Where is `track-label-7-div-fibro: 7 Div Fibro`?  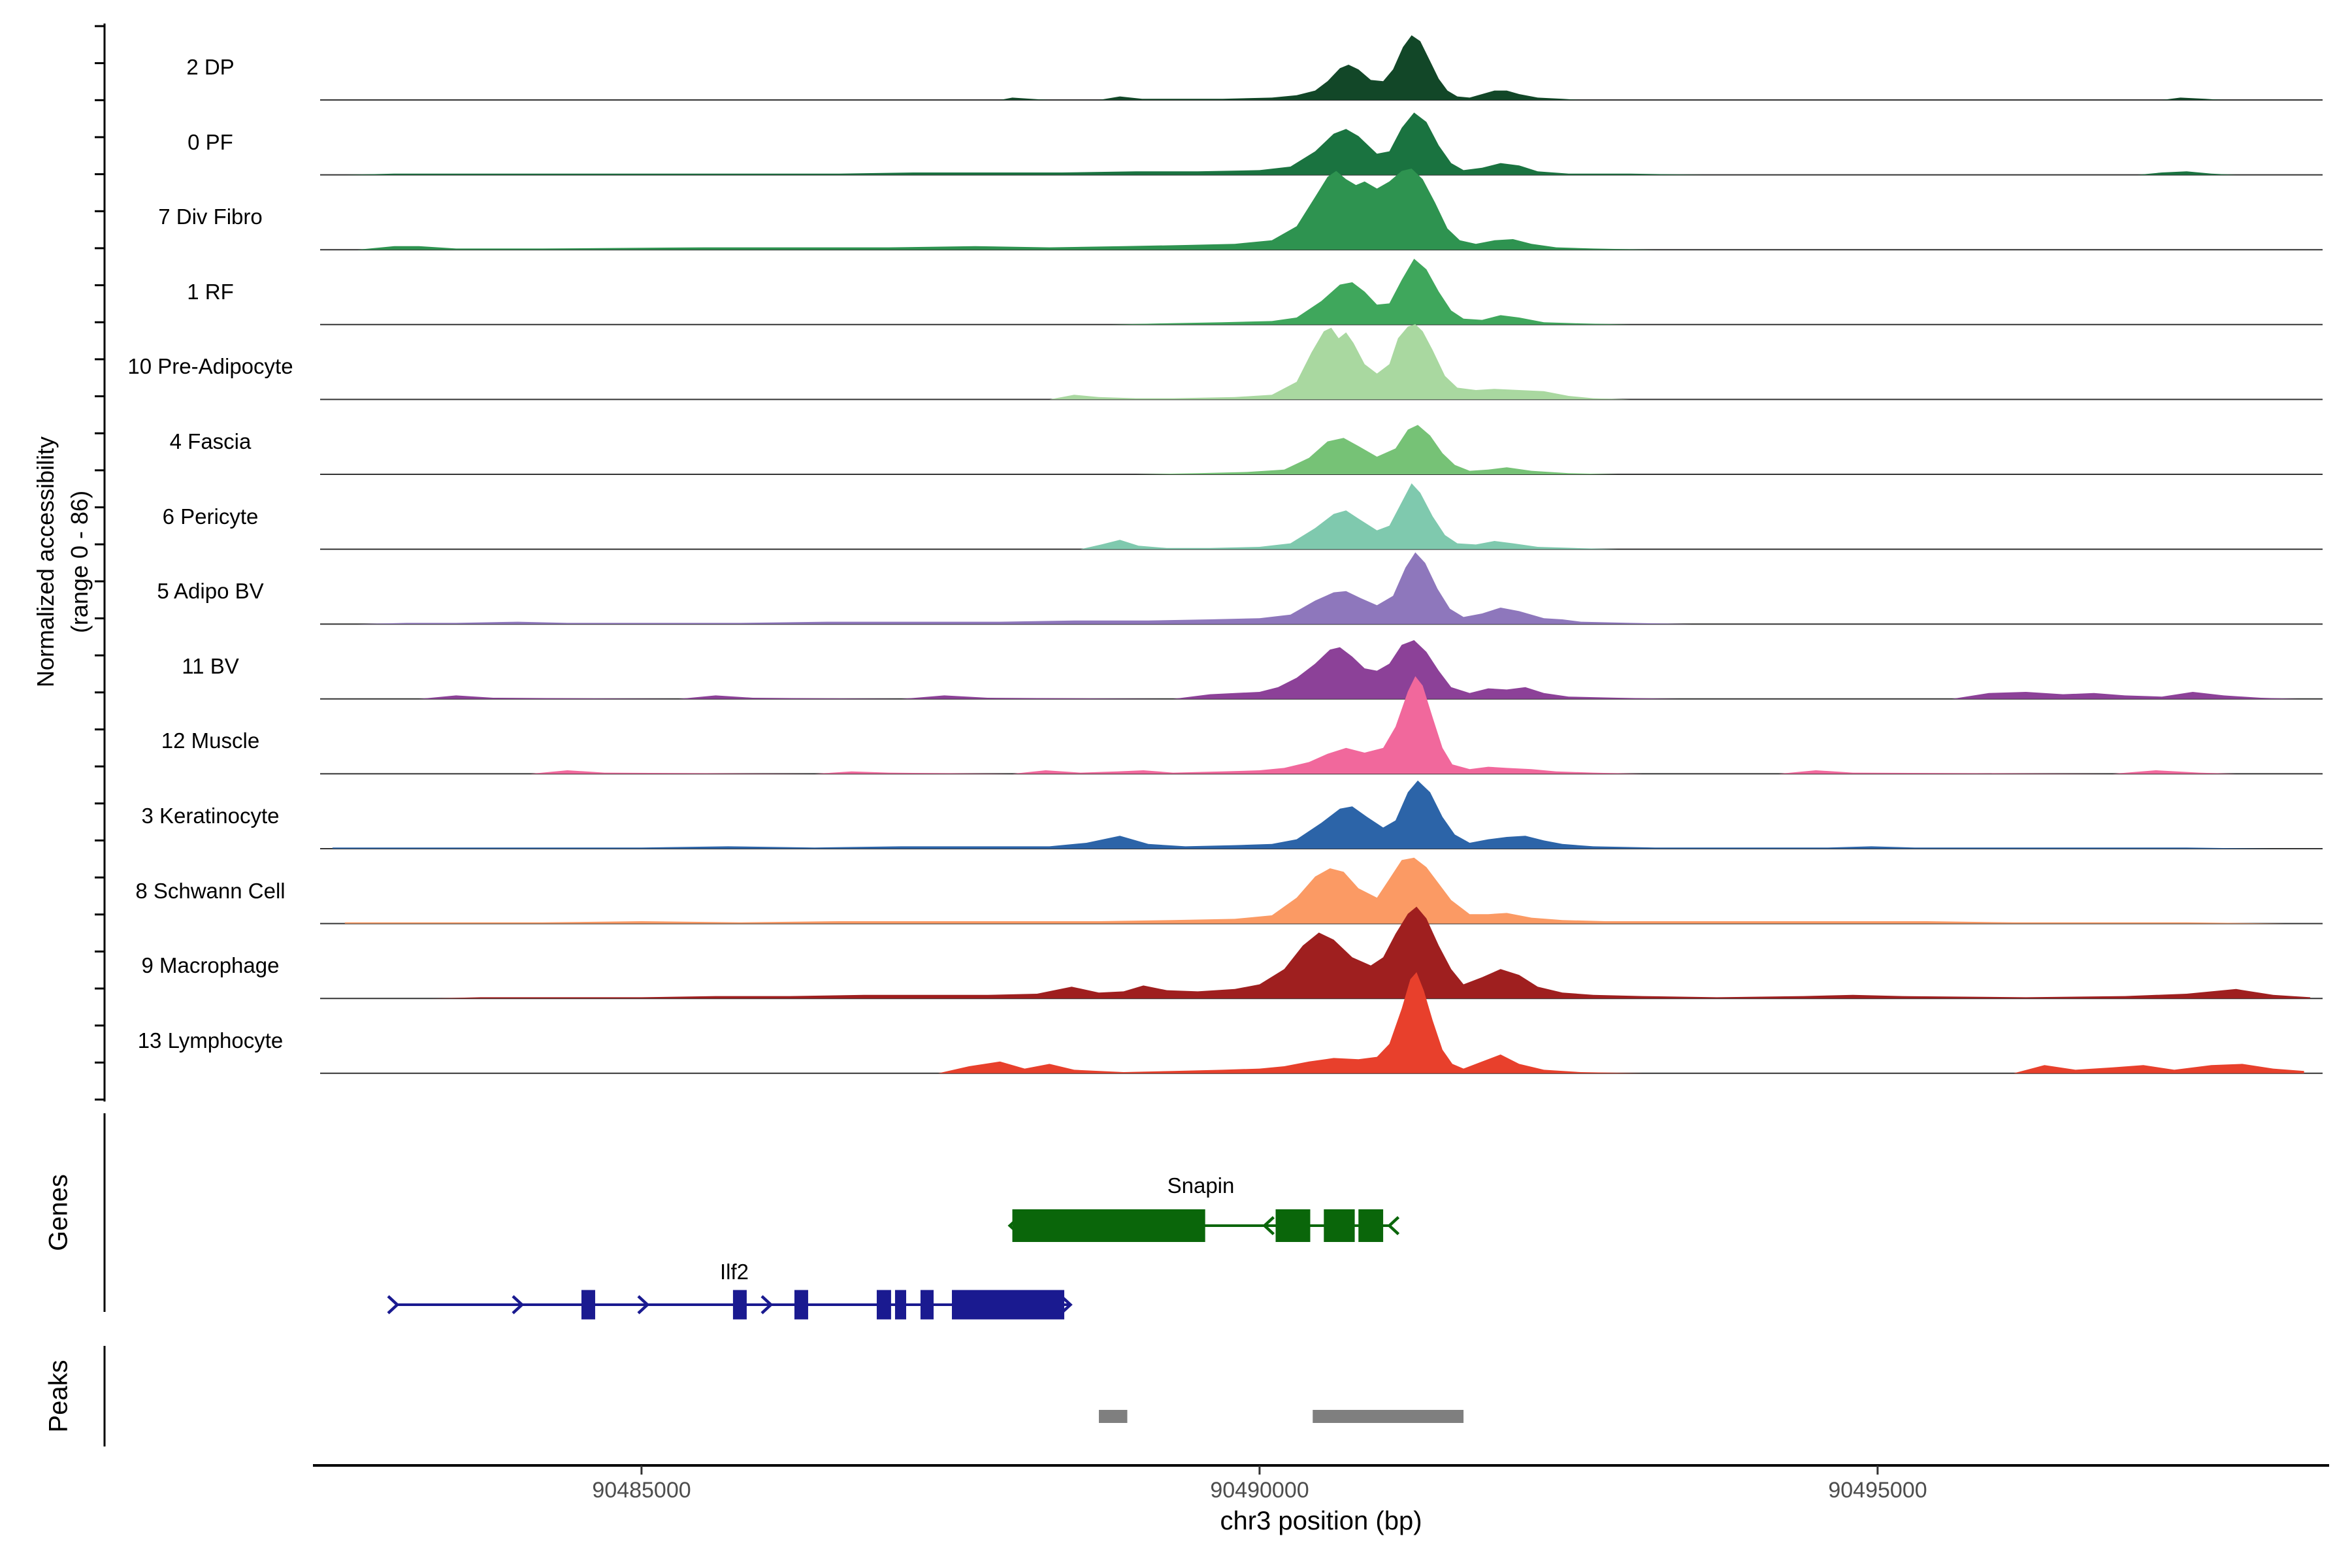 track-label-7-div-fibro: 7 Div Fibro is located at coordinates (210, 216).